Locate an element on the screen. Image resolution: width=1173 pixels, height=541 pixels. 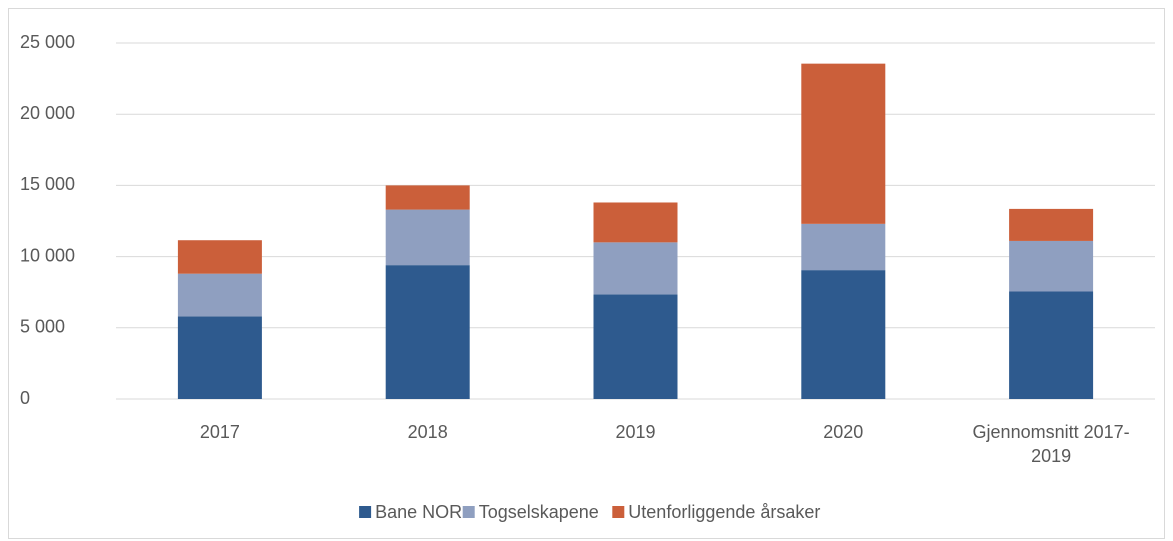
y-tick-label: 15 000 is located at coordinates (47, 184).